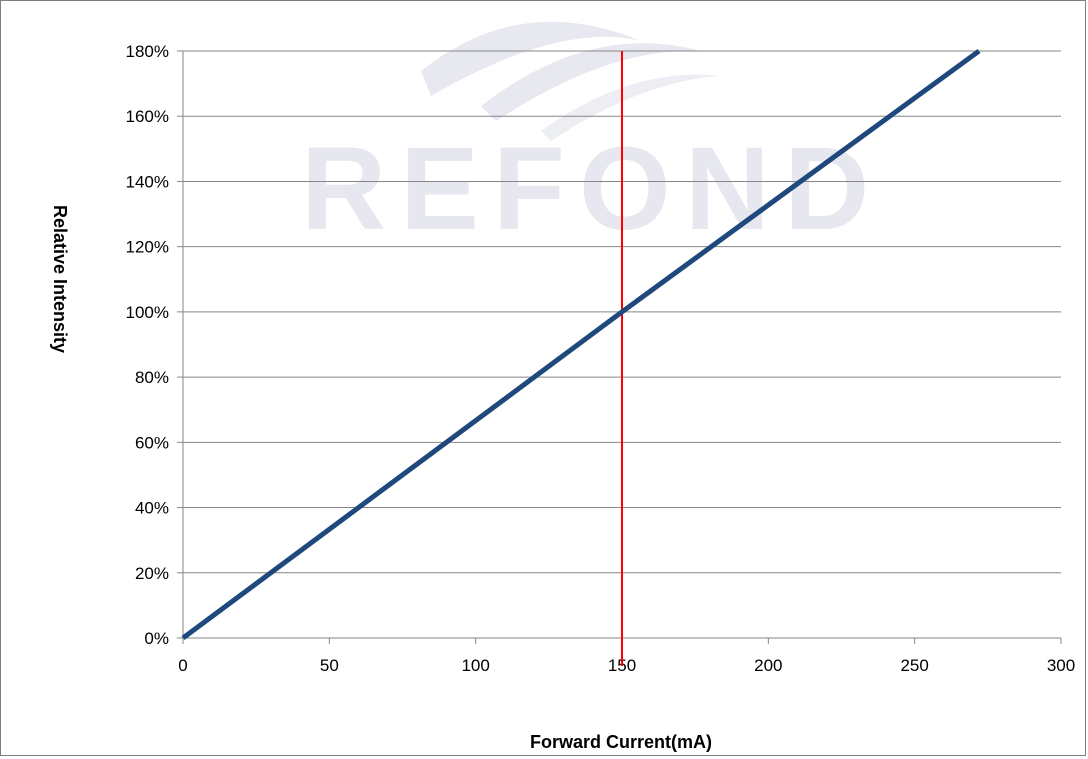  I want to click on y-tick-label: 160%, so click(147, 116).